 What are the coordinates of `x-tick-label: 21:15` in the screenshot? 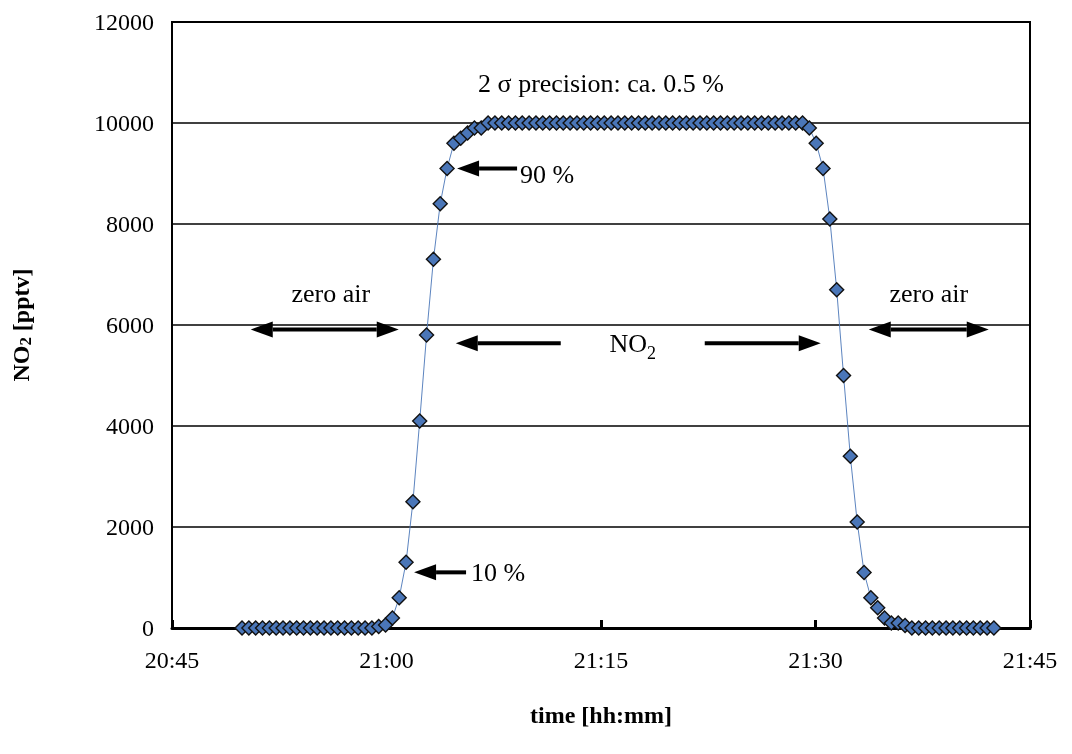 It's located at (601, 660).